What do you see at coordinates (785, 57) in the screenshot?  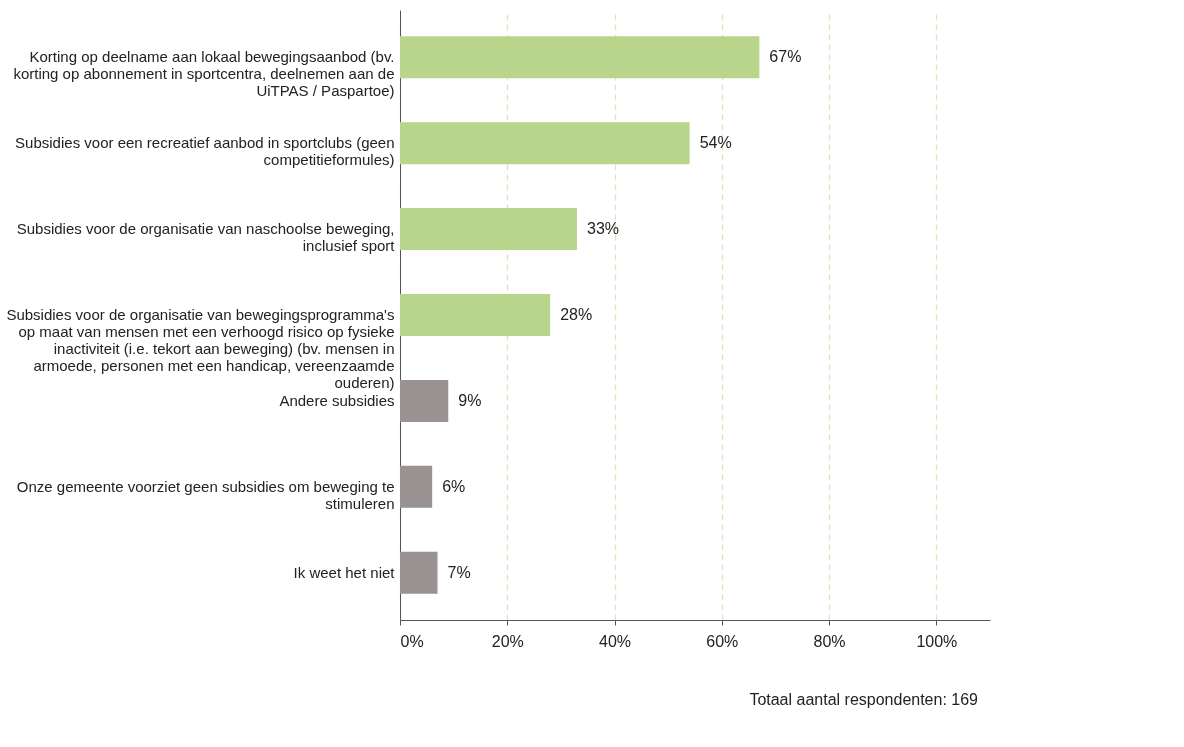 I see `data-label: 67%` at bounding box center [785, 57].